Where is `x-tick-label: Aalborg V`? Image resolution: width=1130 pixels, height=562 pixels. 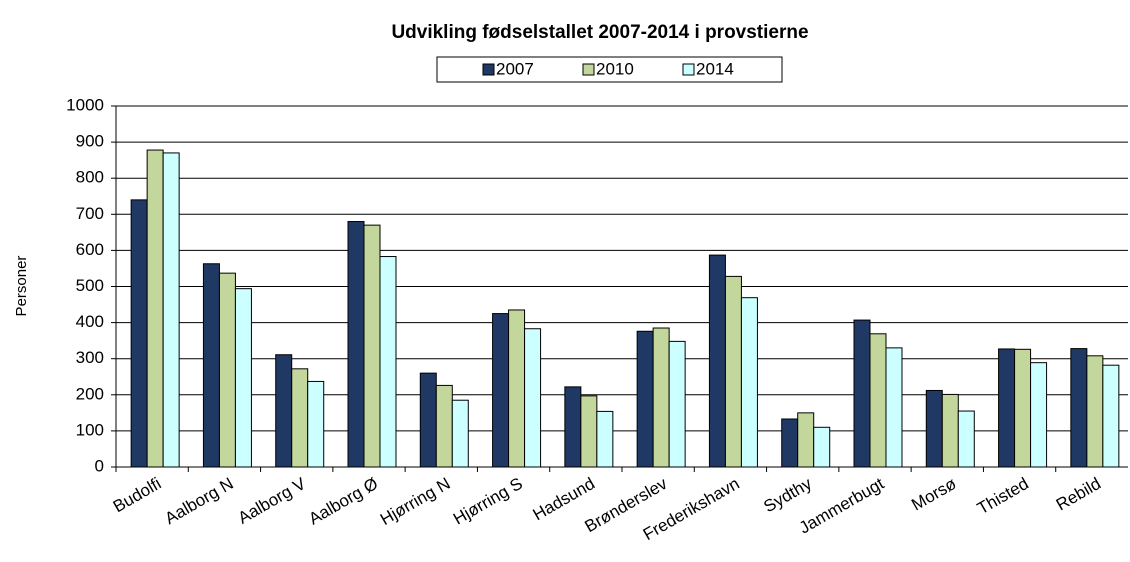 x-tick-label: Aalborg V is located at coordinates (272, 501).